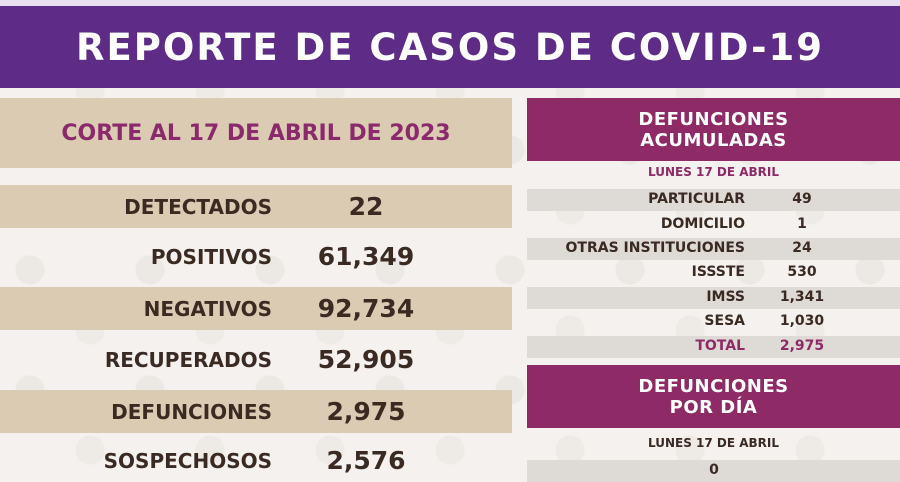 Image resolution: width=900 pixels, height=482 pixels. I want to click on stat-row-defunciones: DEFUNCIONES 2,975, so click(256, 411).